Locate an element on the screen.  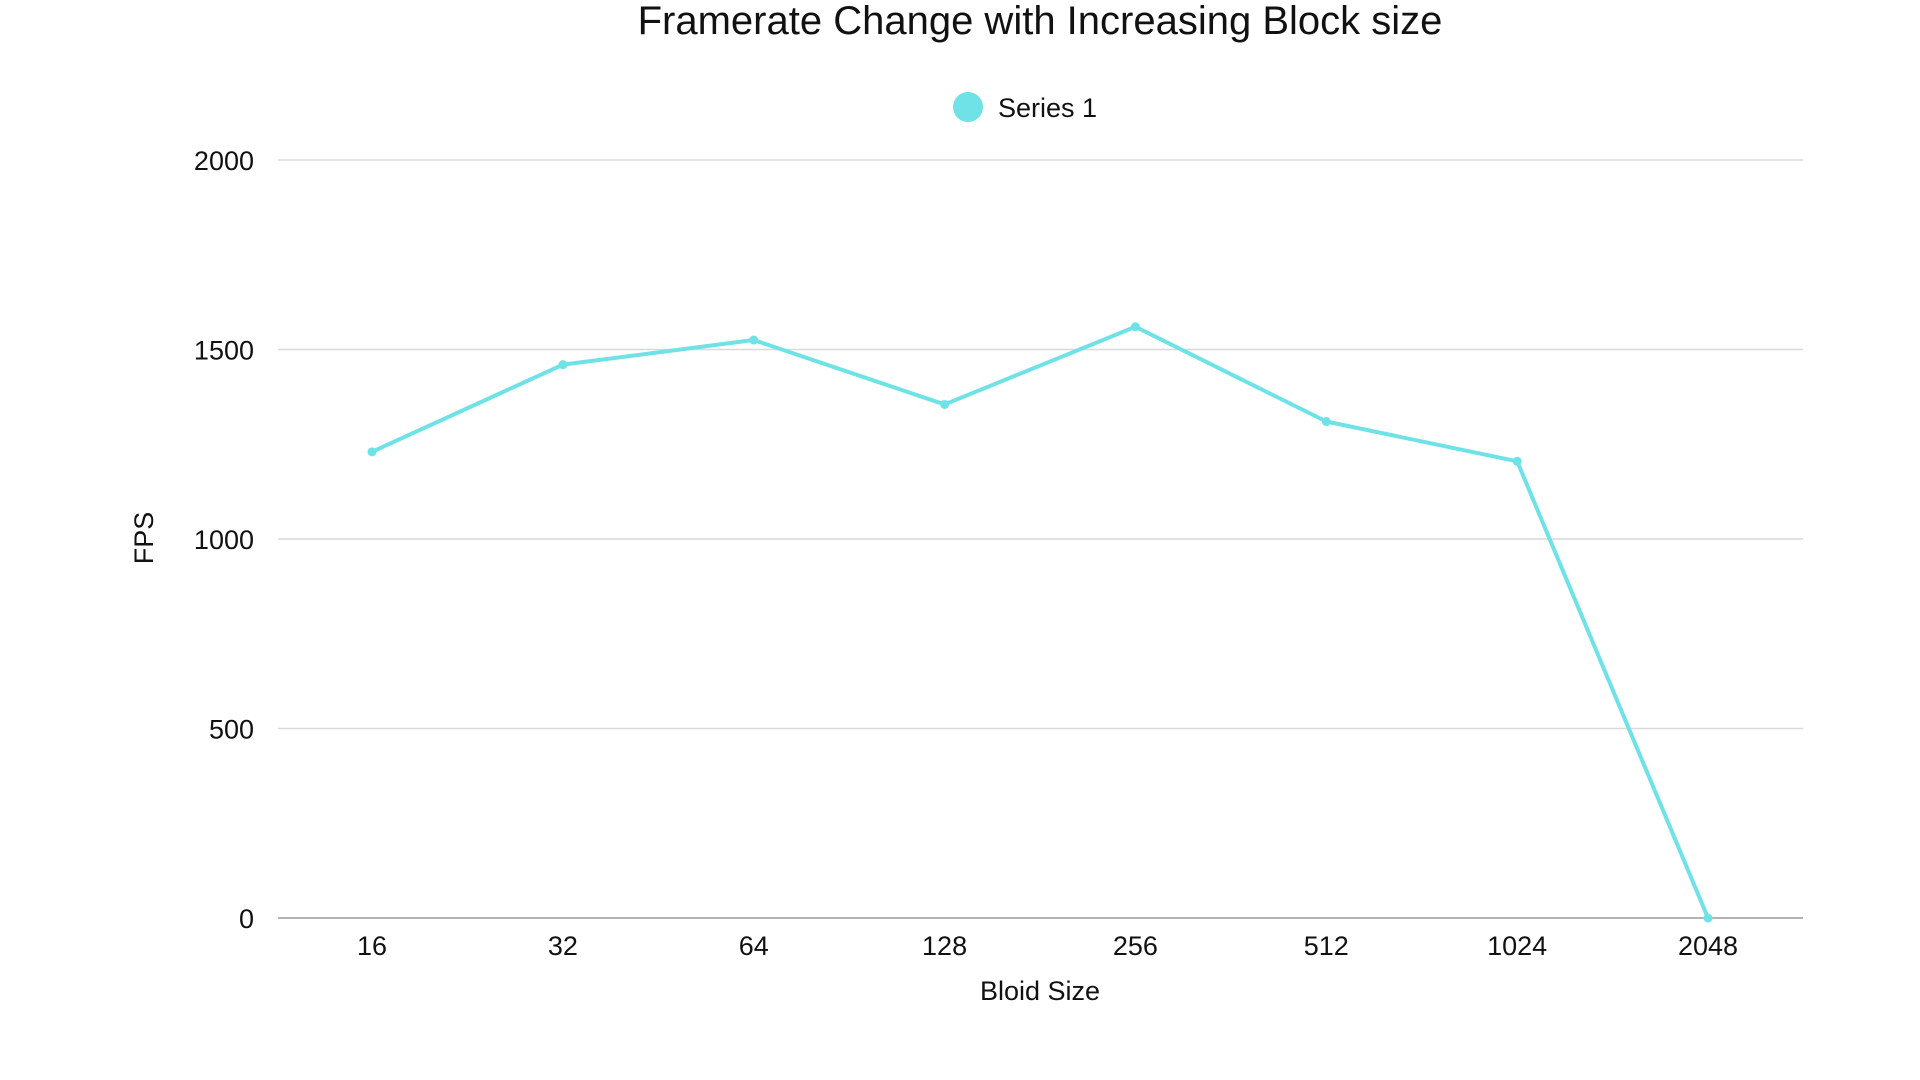
y-tick-label: 500 is located at coordinates (231, 730).